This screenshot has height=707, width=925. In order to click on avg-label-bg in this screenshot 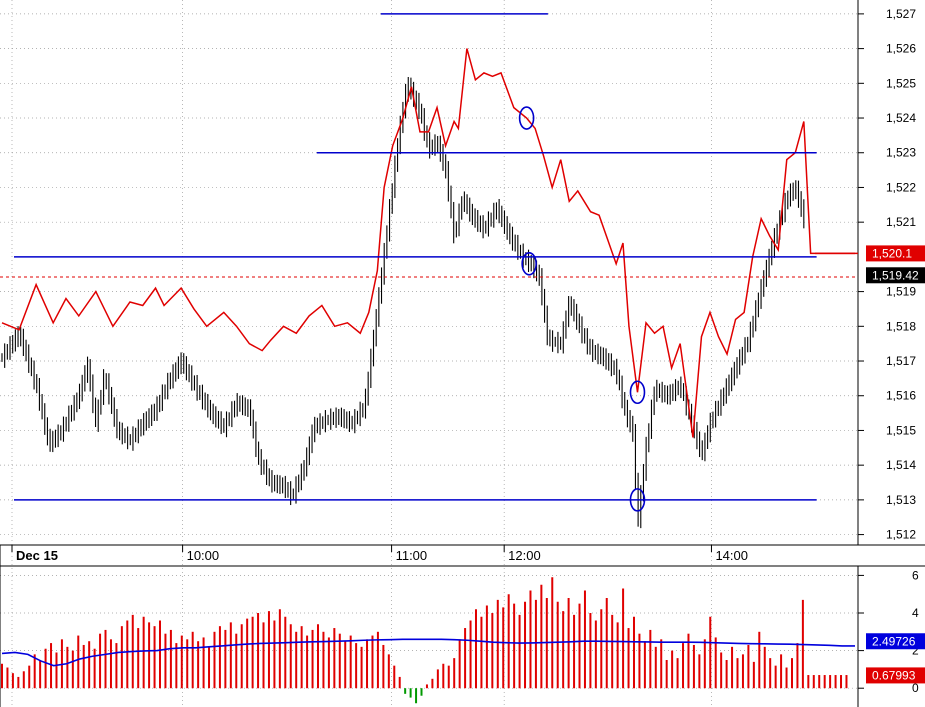, I will do `click(895, 641)`.